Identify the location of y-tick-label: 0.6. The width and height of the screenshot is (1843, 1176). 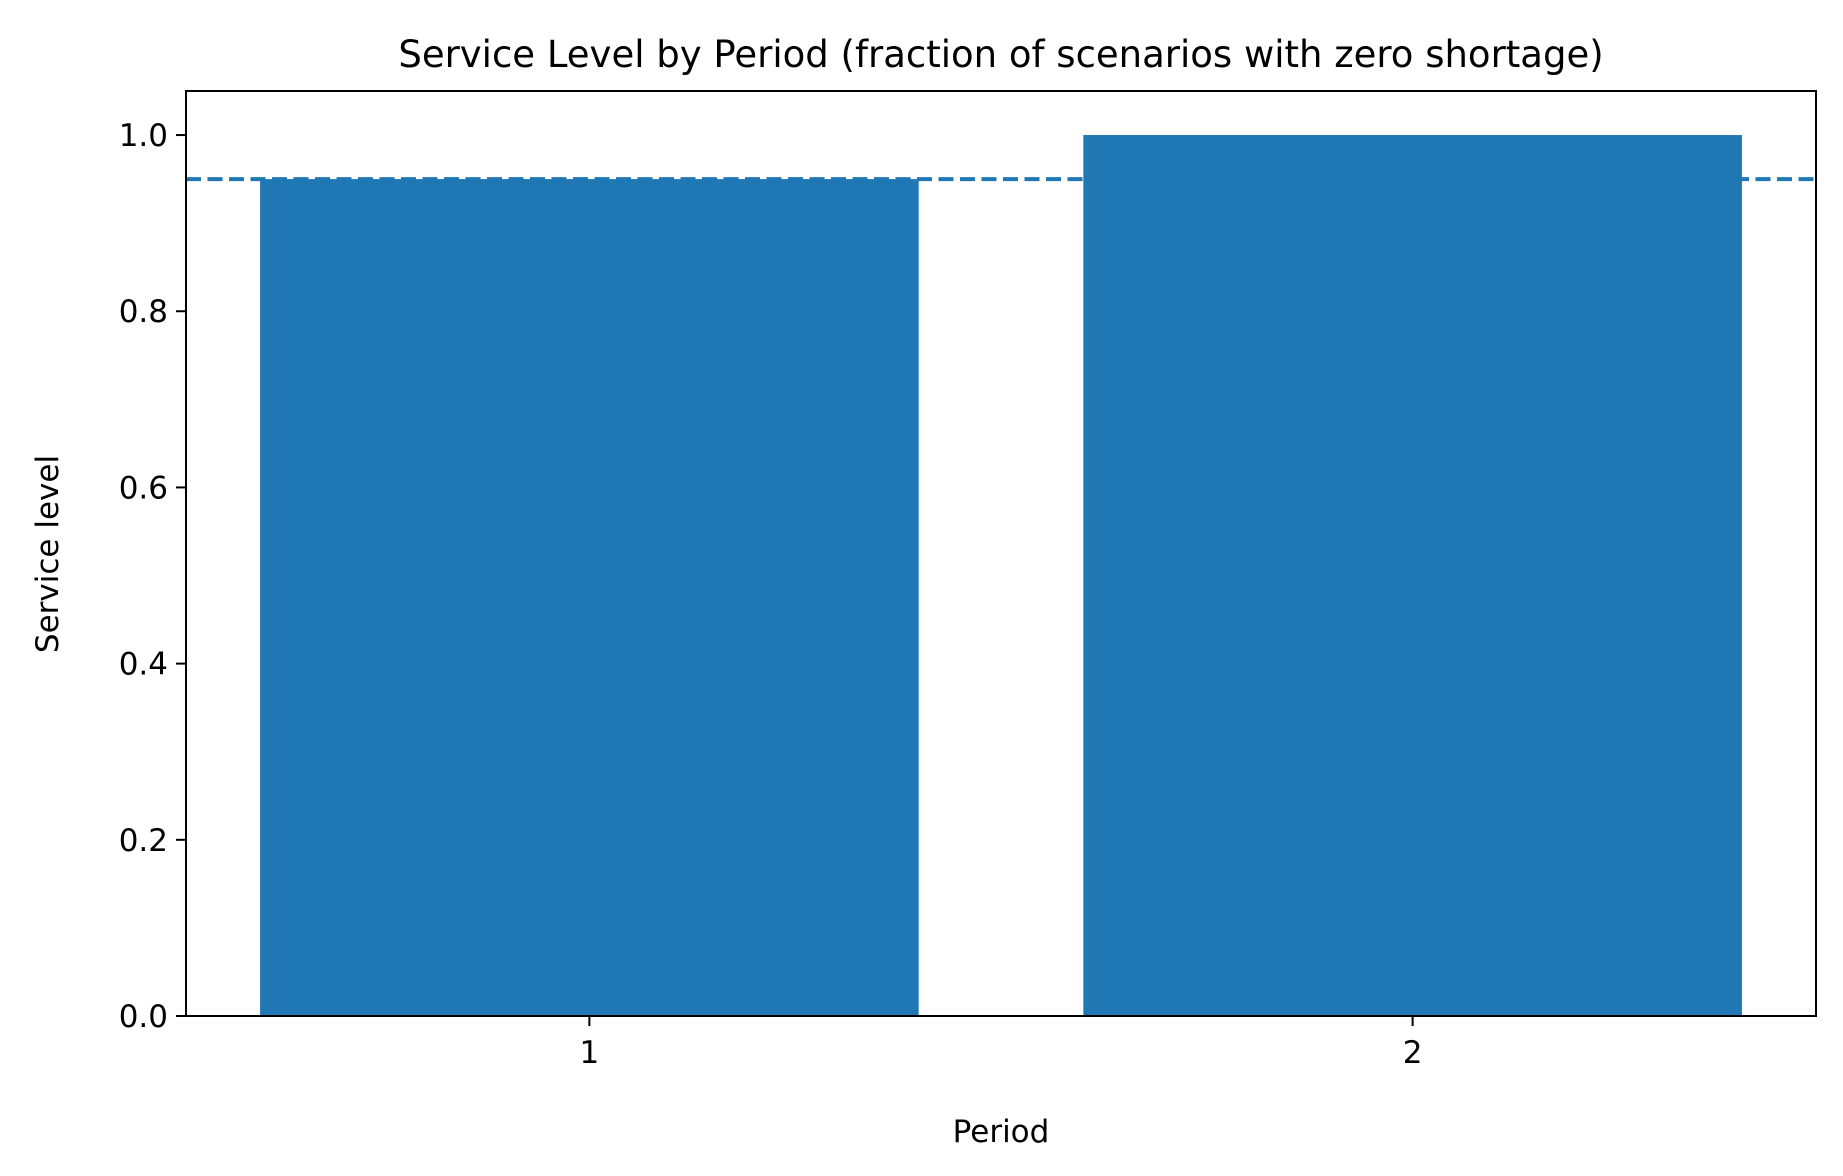
(143, 488).